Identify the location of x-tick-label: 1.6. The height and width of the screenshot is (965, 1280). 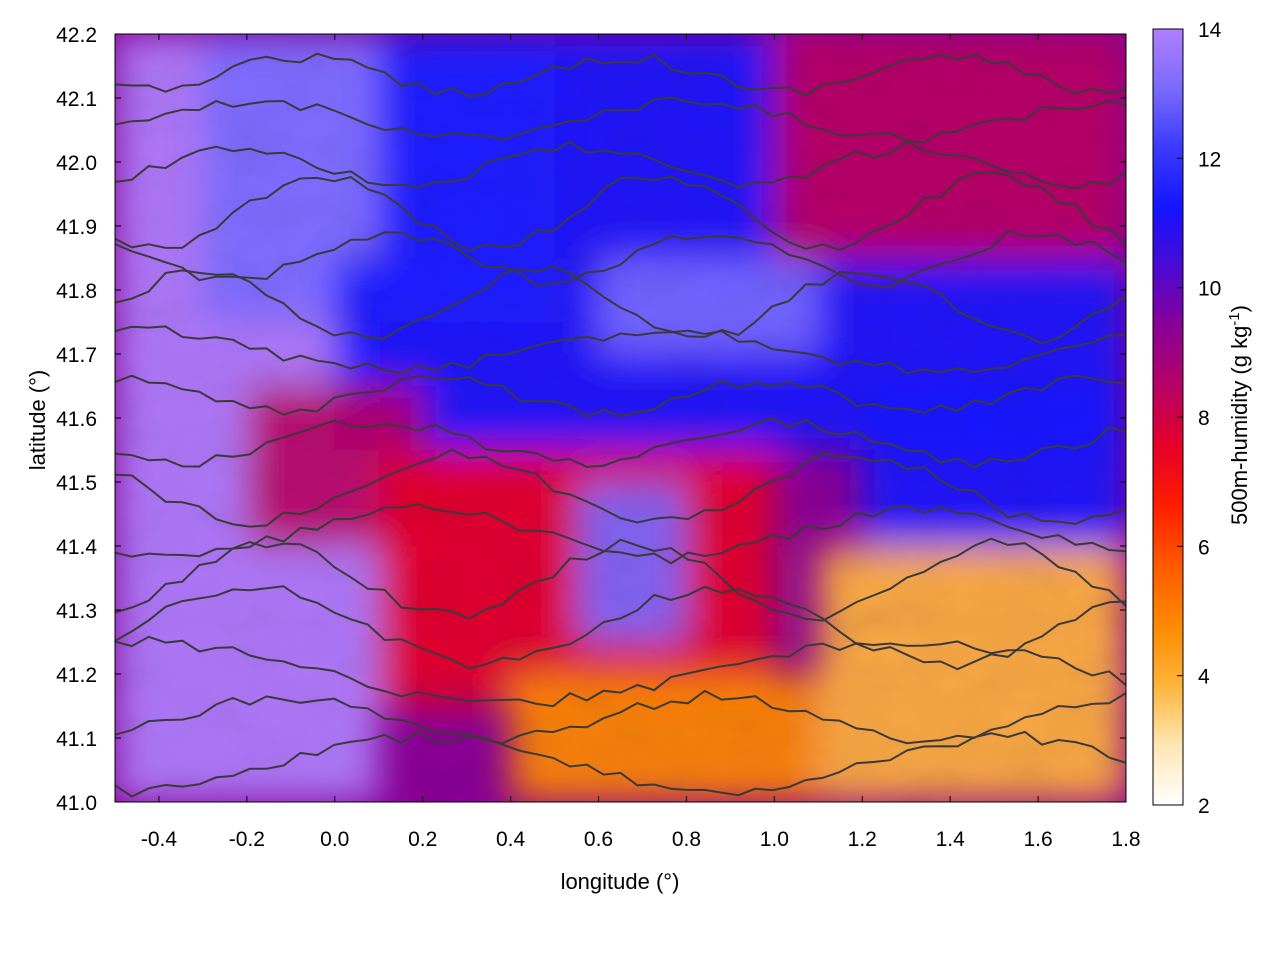
(1037, 839).